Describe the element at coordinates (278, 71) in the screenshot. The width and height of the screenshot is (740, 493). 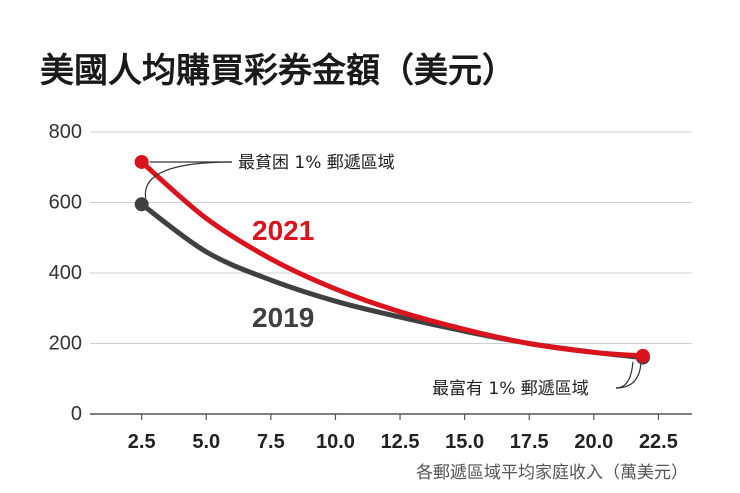
I see `chart-title: 美國人均購買彩券金額（美元）` at that location.